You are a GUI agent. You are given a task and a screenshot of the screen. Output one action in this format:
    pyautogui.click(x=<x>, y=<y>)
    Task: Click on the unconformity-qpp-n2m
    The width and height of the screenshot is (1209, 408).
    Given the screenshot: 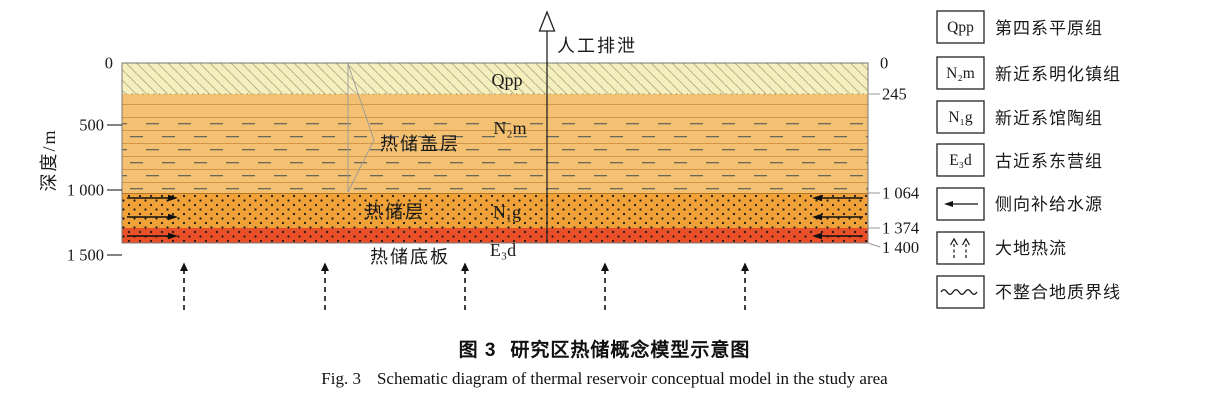 What is the action you would take?
    pyautogui.click(x=495, y=92)
    